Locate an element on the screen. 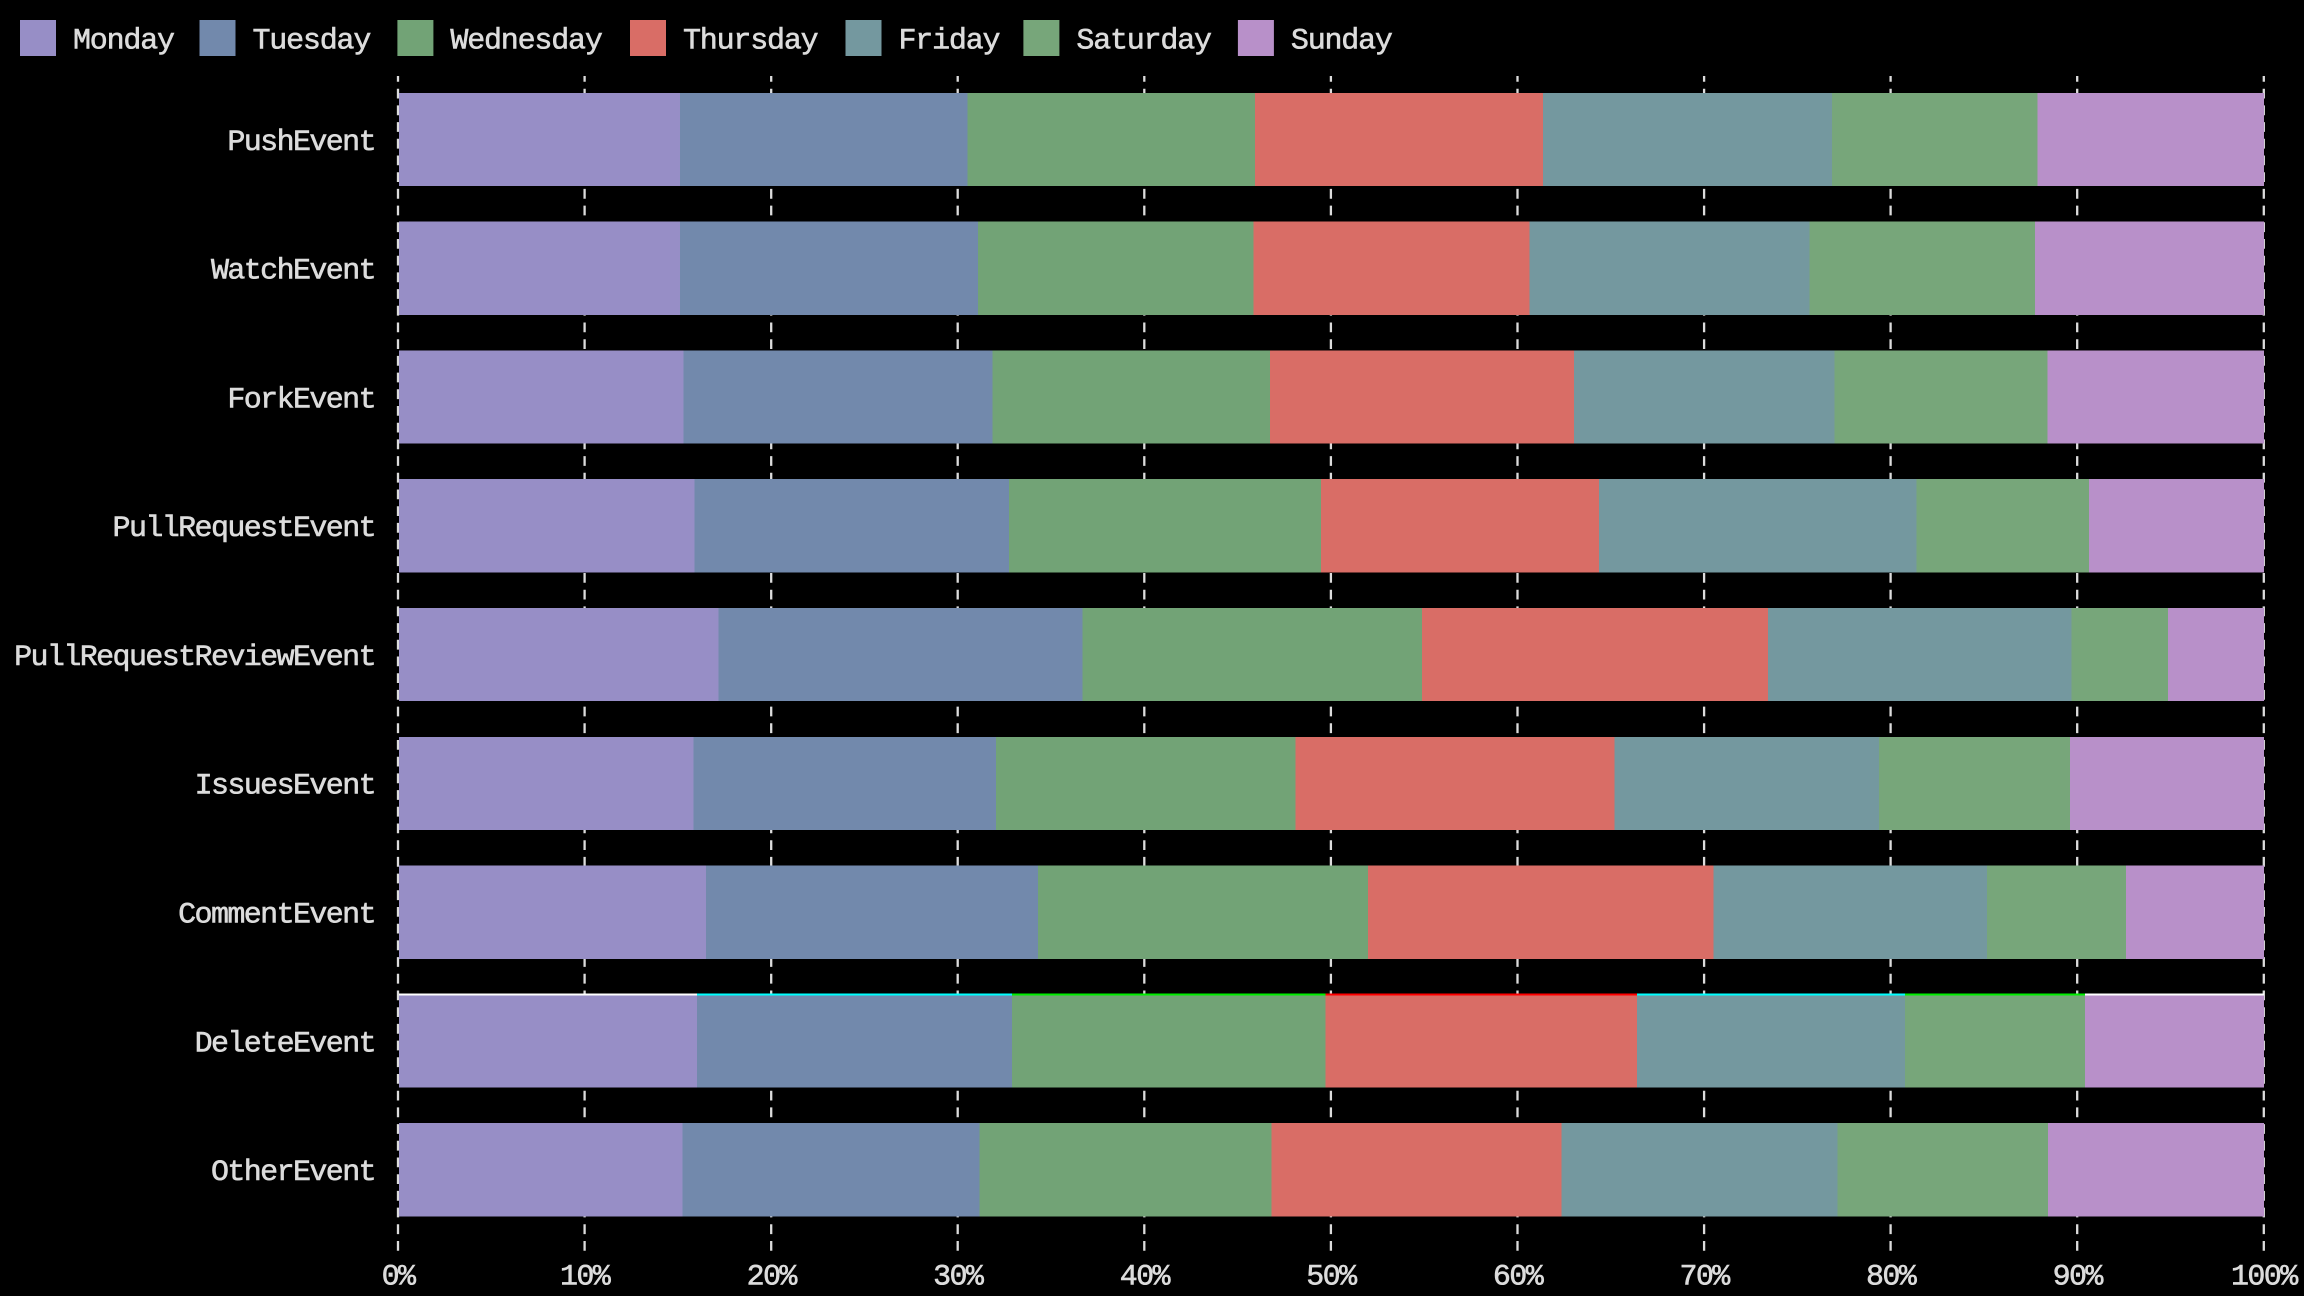 The image size is (2304, 1296). svg-text: OtherEvent is located at coordinates (293, 1173).